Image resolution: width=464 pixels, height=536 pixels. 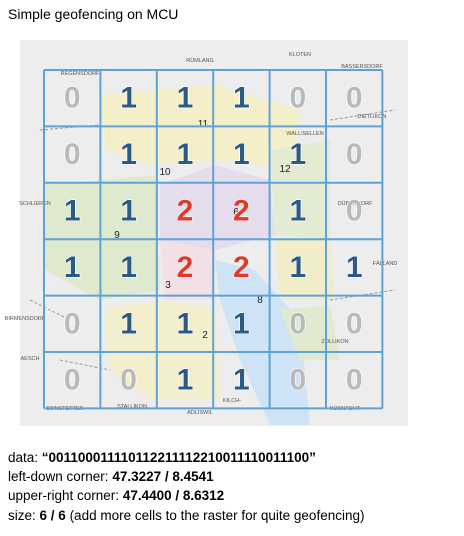 What do you see at coordinates (111, 476) in the screenshot?
I see `info-left-down: left-down corner: 47.3227 / 8.4541` at bounding box center [111, 476].